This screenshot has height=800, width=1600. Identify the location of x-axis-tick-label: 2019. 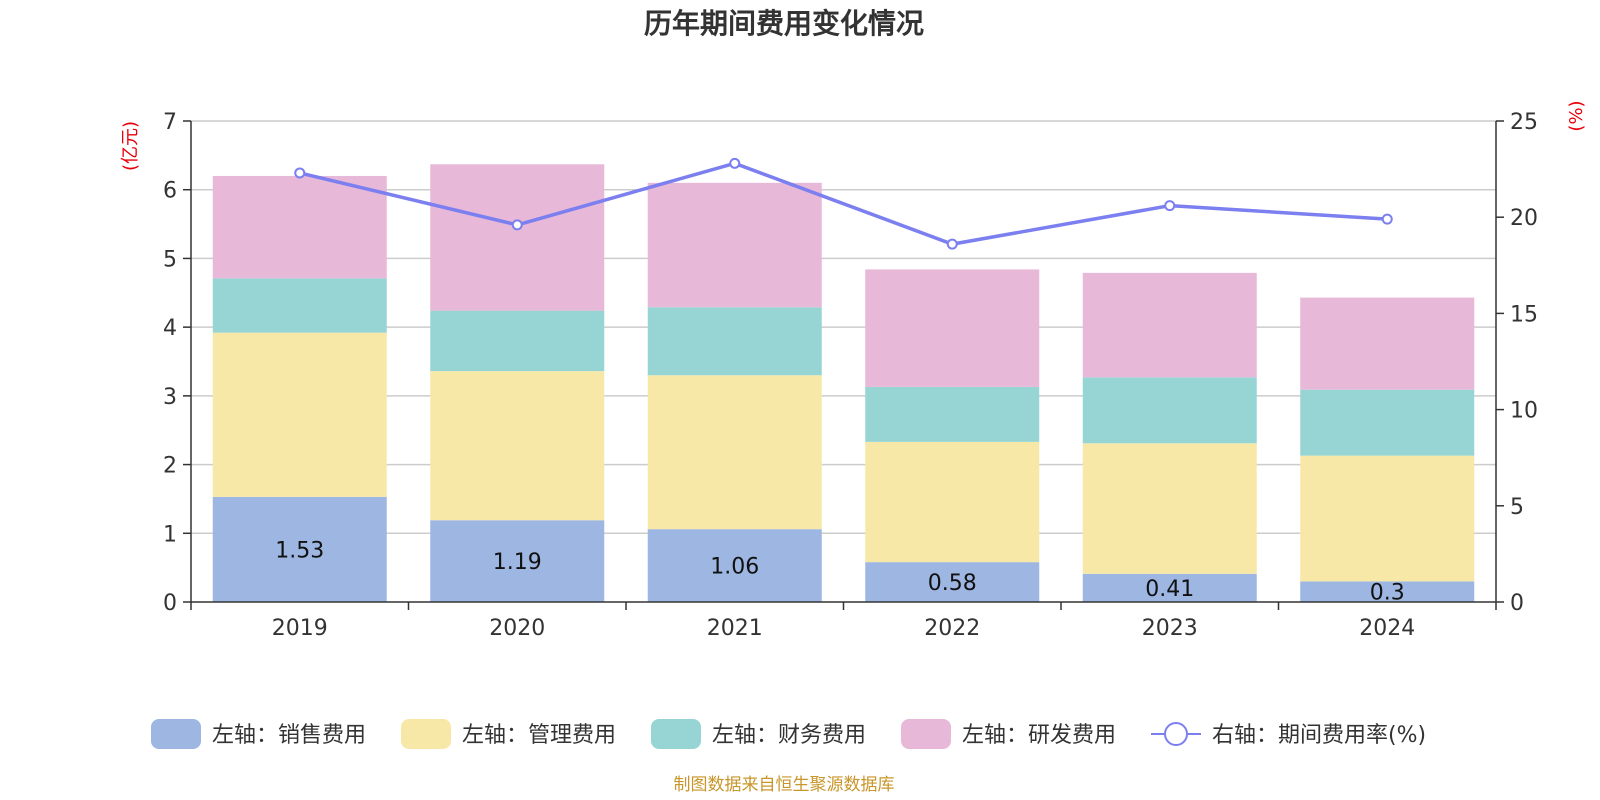
(300, 628).